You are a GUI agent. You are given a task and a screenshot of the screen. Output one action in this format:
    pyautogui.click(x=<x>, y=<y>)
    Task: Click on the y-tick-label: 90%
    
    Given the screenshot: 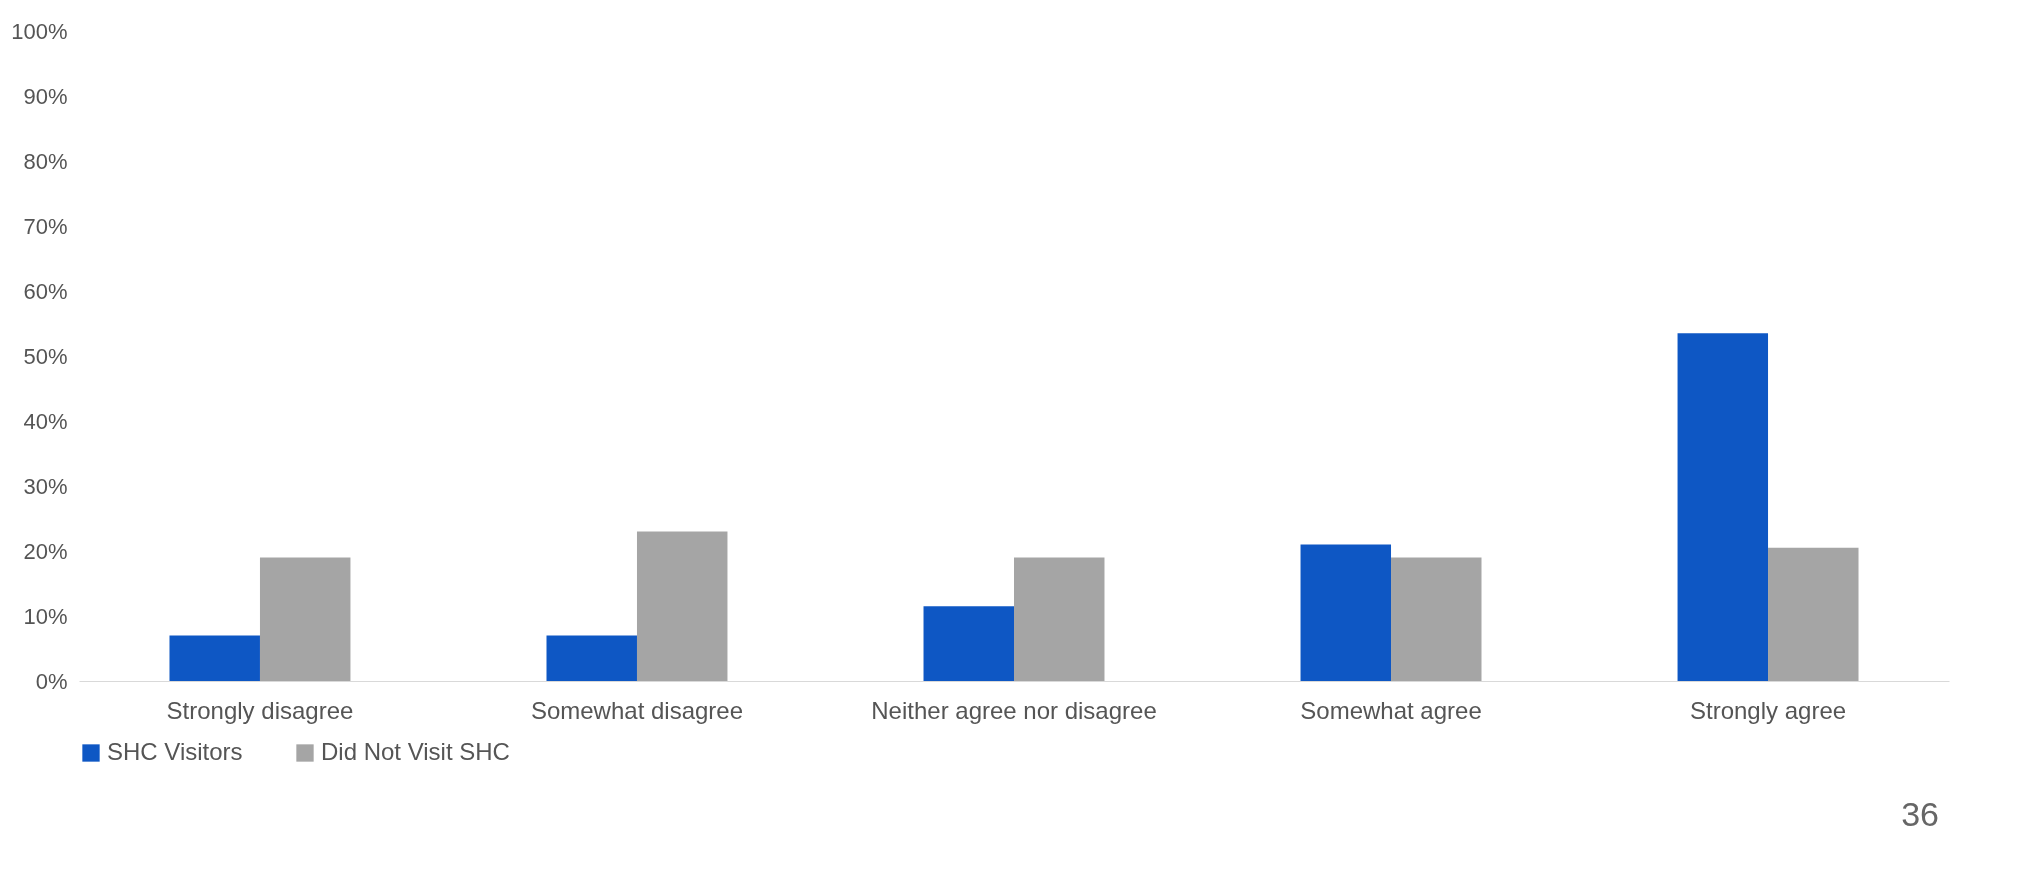 What is the action you would take?
    pyautogui.click(x=45, y=96)
    